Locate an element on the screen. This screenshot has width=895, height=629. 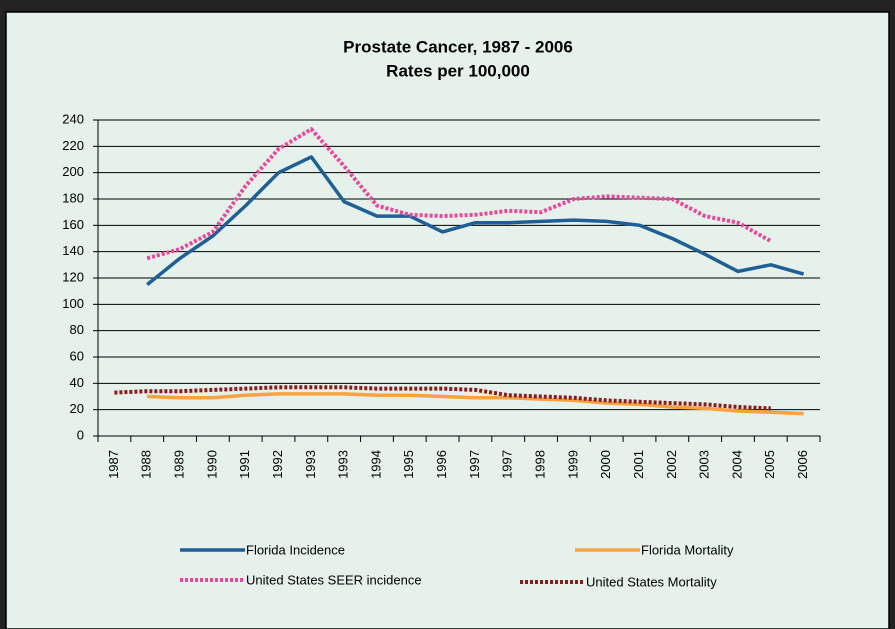
x-tick-label: 1999 is located at coordinates (572, 464).